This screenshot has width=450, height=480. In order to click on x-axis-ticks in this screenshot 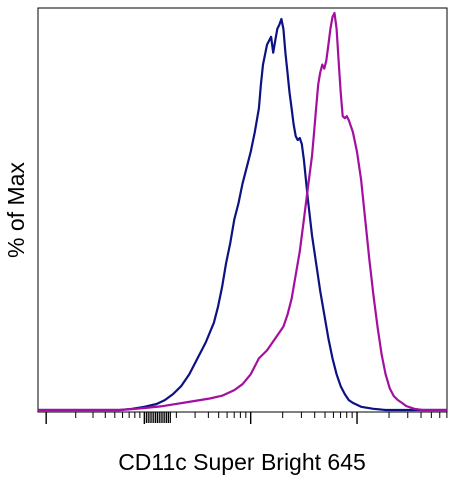, I will do `click(246, 418)`.